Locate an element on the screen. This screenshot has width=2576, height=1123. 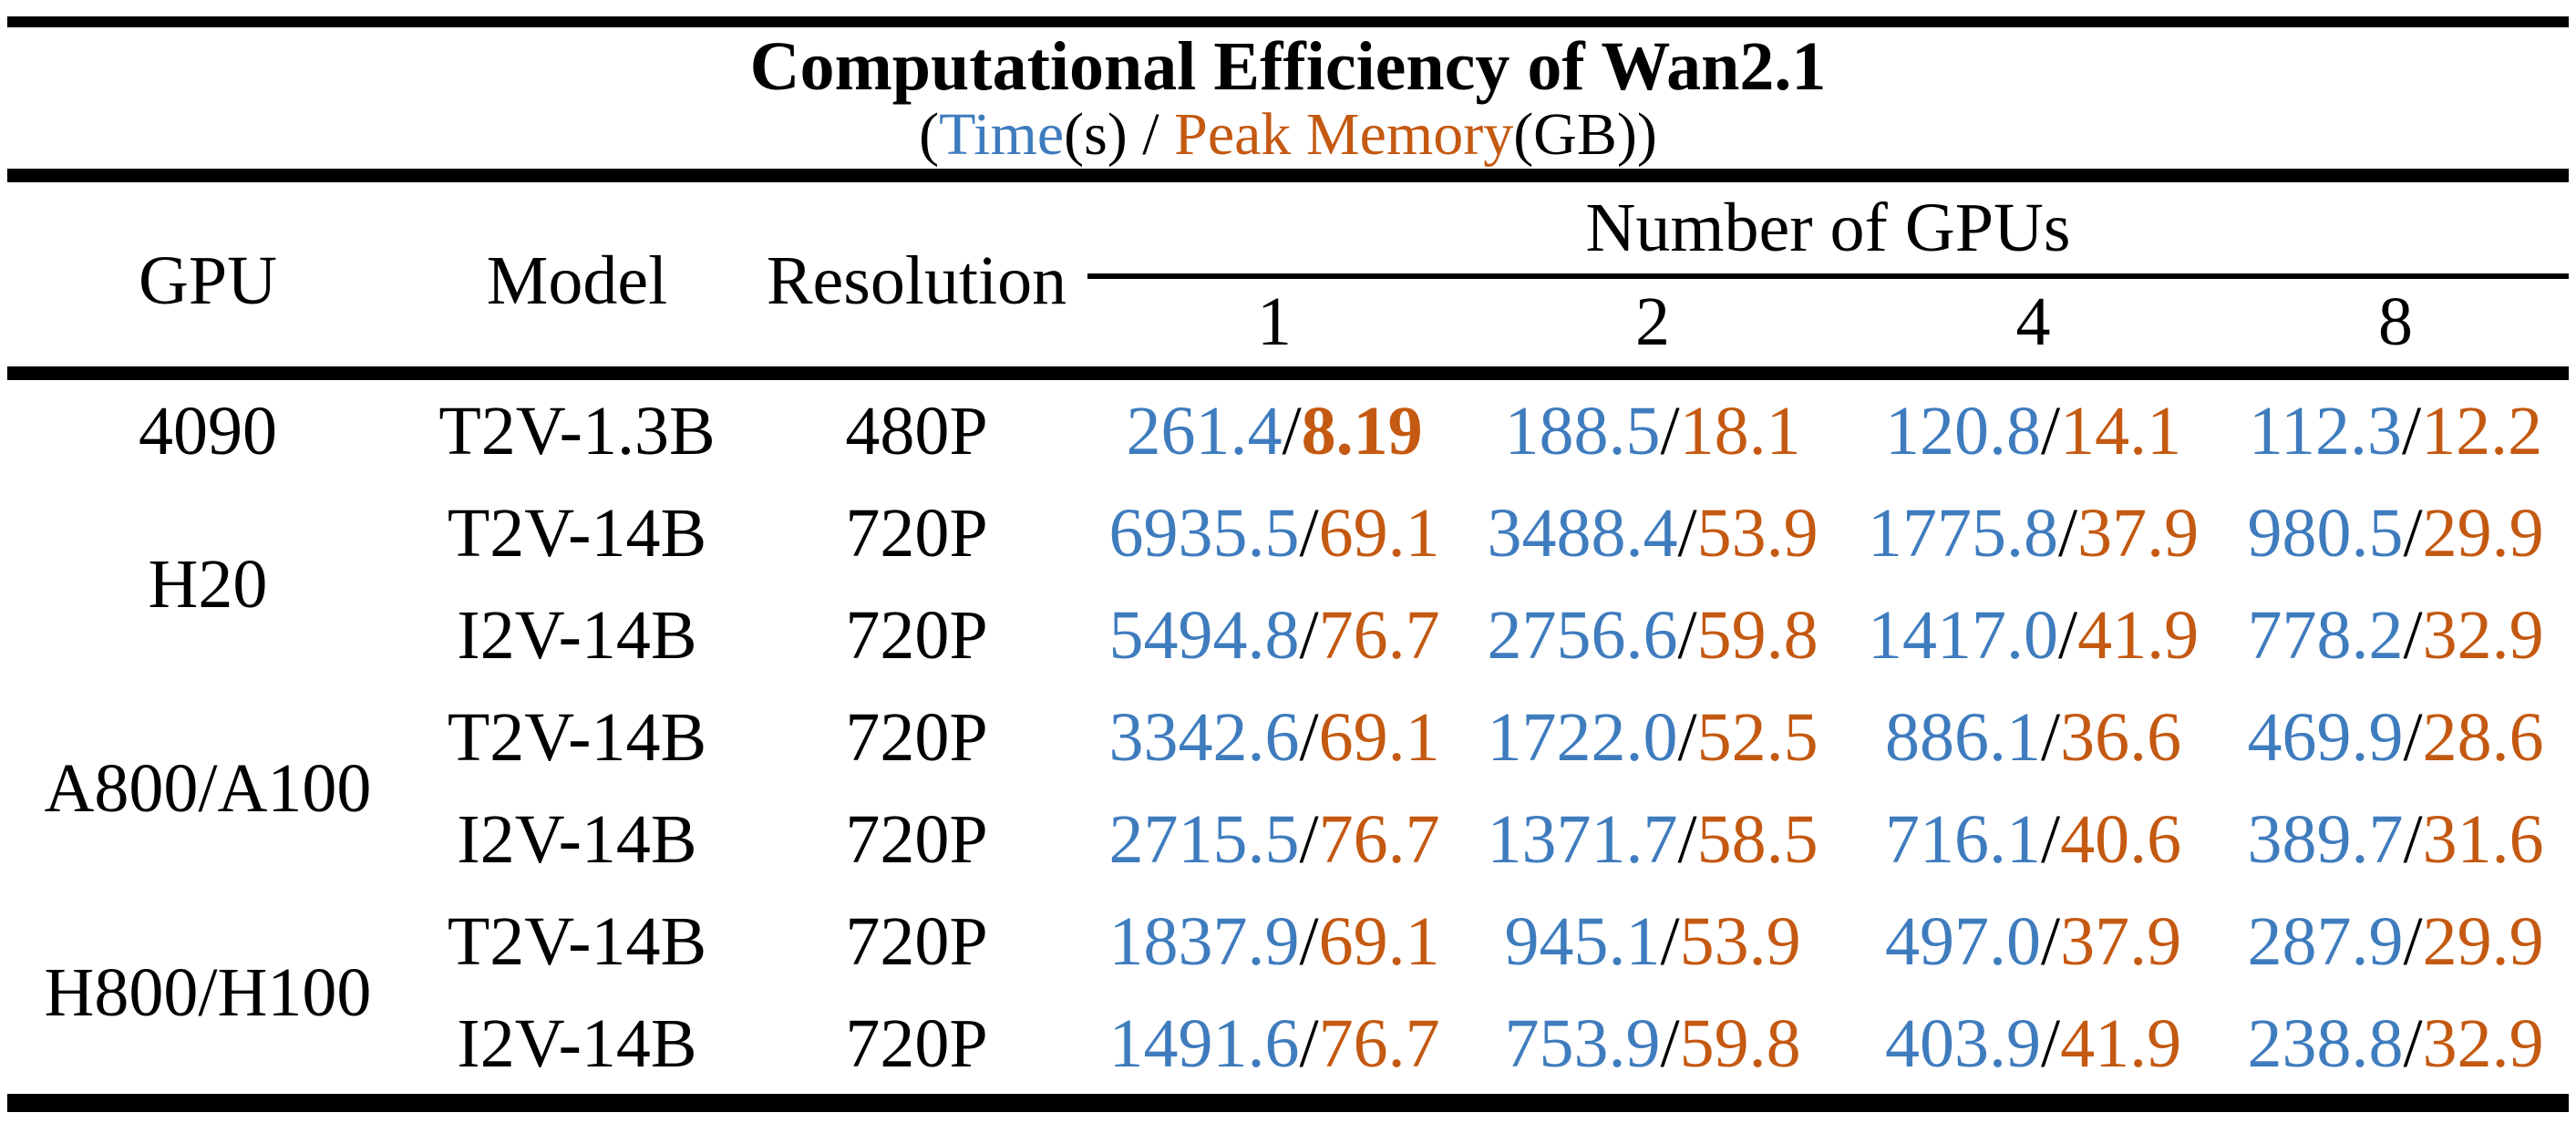
time-value: 886.1 is located at coordinates (1962, 737).